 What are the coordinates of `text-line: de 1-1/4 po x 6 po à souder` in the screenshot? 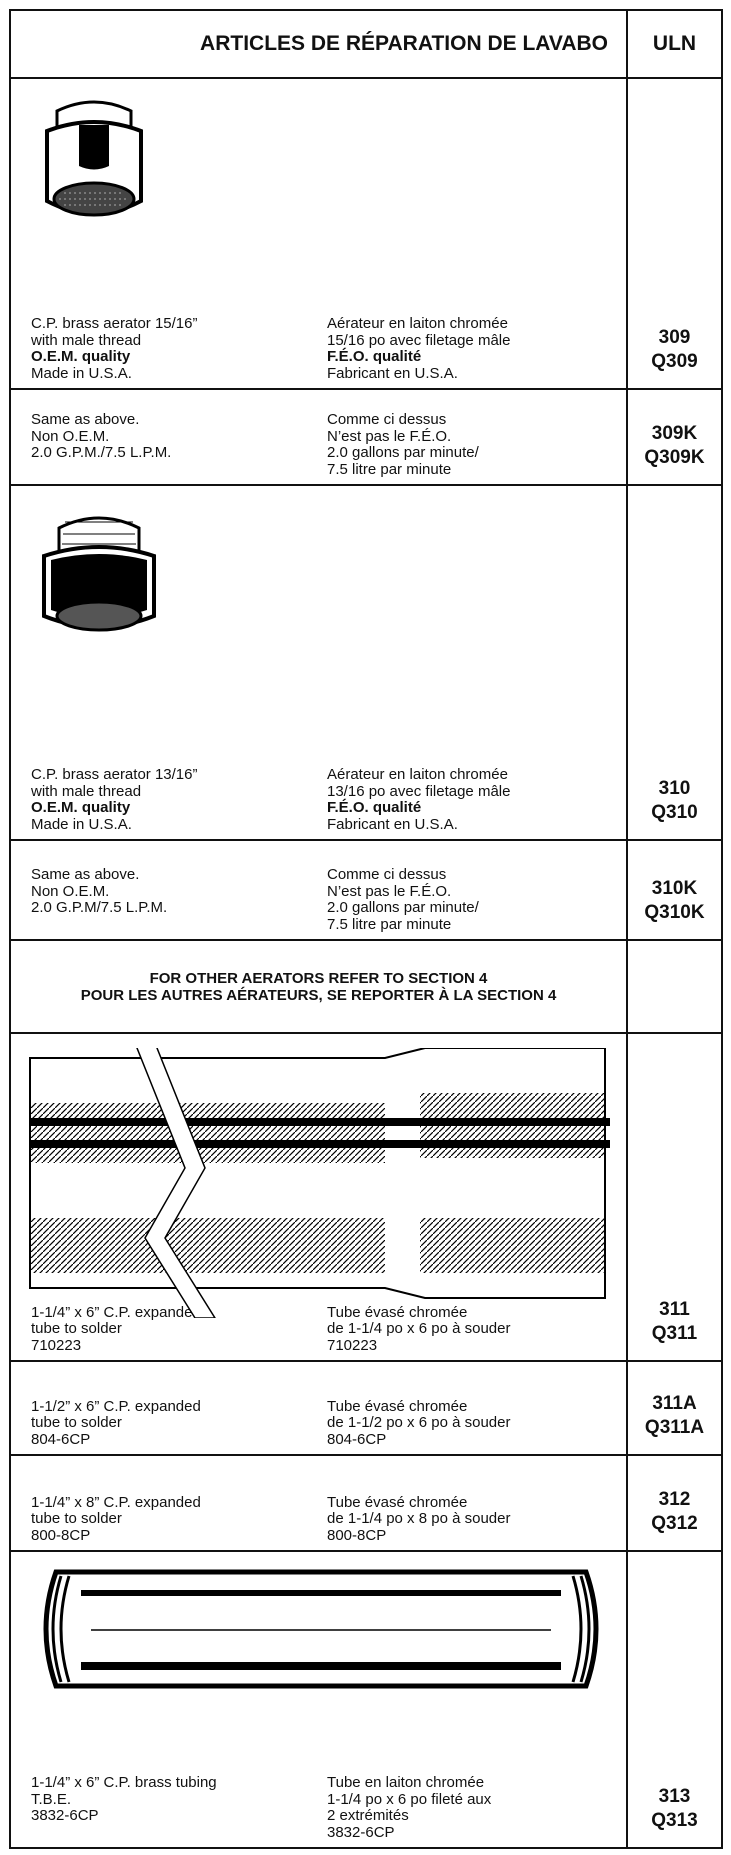 It's located at (419, 1328).